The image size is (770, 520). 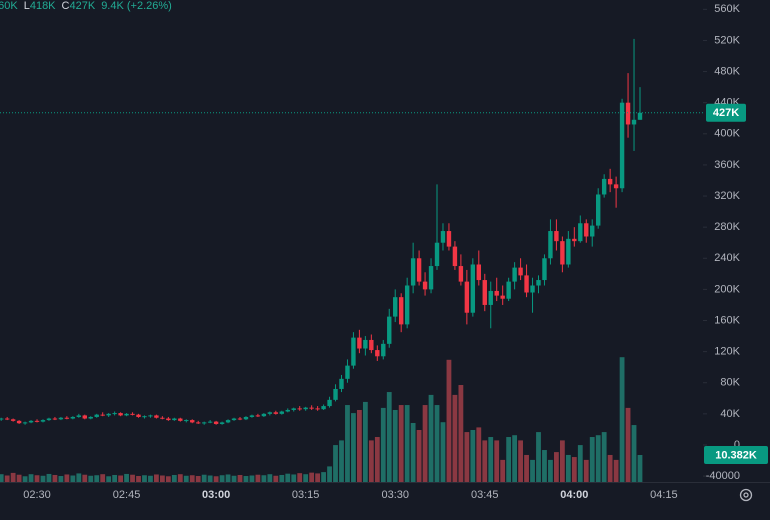 What do you see at coordinates (9, 6) in the screenshot?
I see `legend-high: 460K` at bounding box center [9, 6].